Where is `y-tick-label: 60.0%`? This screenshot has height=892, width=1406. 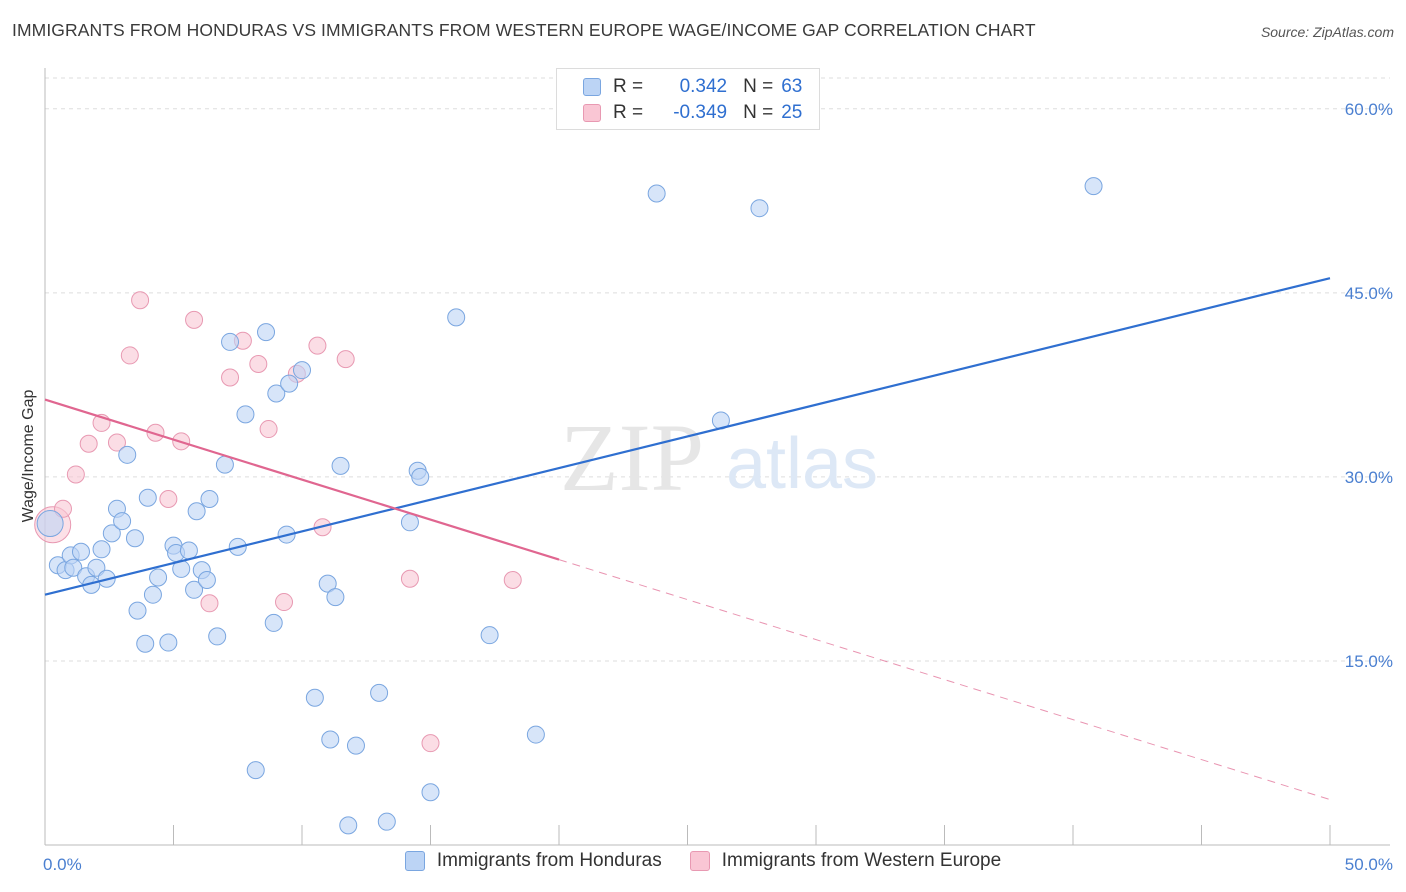
y-tick-label: 60.0% is located at coordinates (1369, 109).